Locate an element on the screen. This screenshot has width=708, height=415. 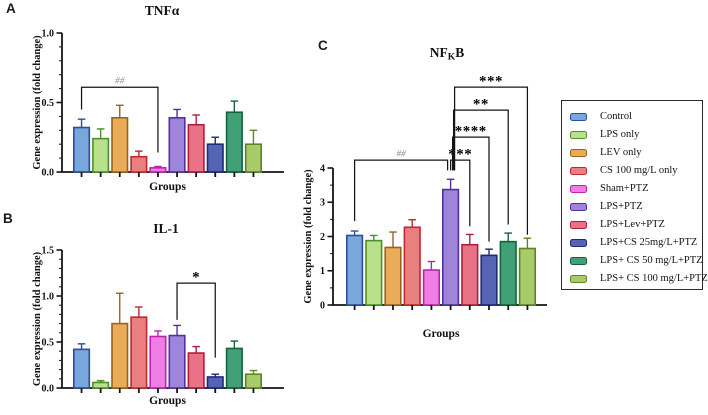
chart-title: TNFα is located at coordinates (162, 10).